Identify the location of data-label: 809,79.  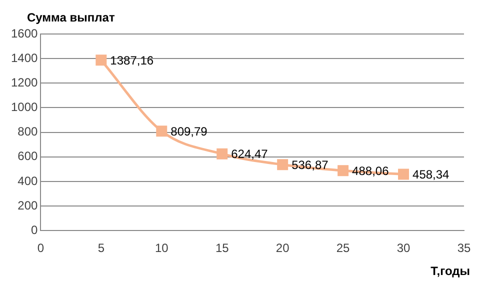
(189, 131).